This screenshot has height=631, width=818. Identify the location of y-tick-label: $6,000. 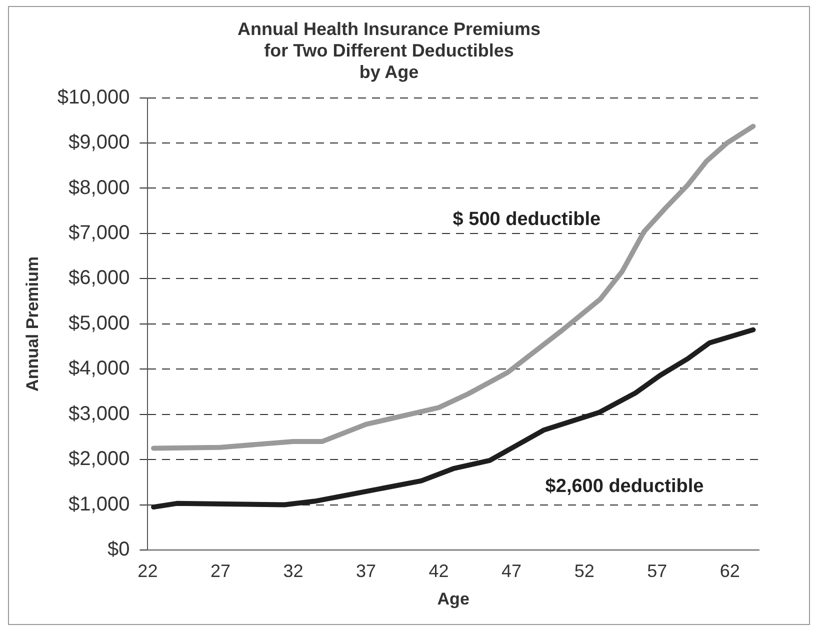
(99, 278).